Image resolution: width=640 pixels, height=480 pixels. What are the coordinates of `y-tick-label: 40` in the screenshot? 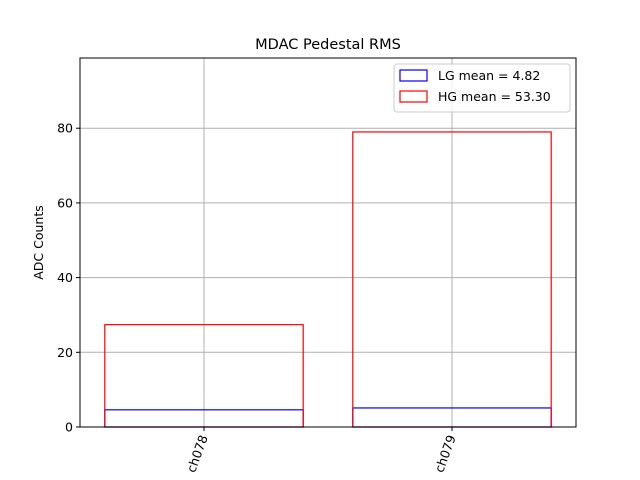 It's located at (65, 277).